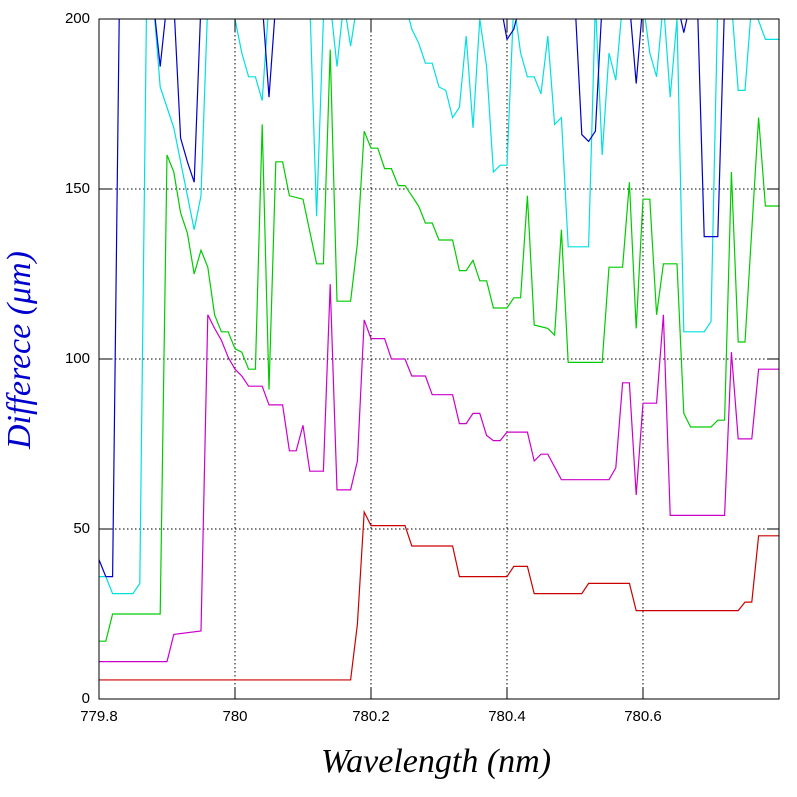 The height and width of the screenshot is (797, 797). I want to click on y-tick-label: 200, so click(77, 18).